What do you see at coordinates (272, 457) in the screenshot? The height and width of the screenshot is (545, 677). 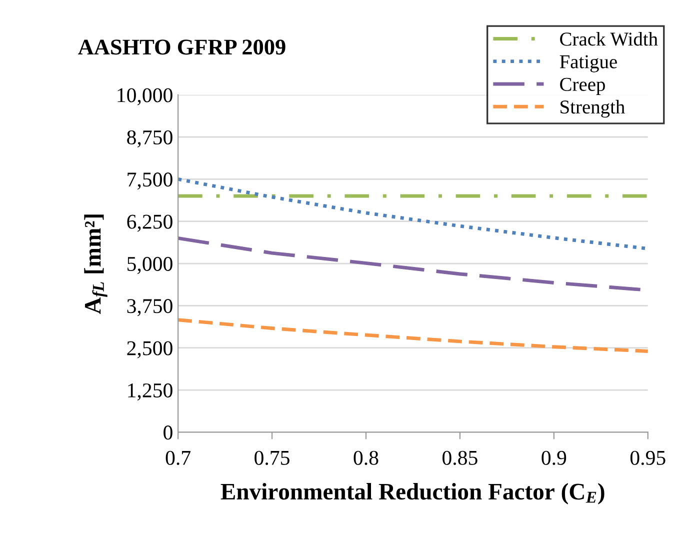 I see `x-tick-label: 0.75` at bounding box center [272, 457].